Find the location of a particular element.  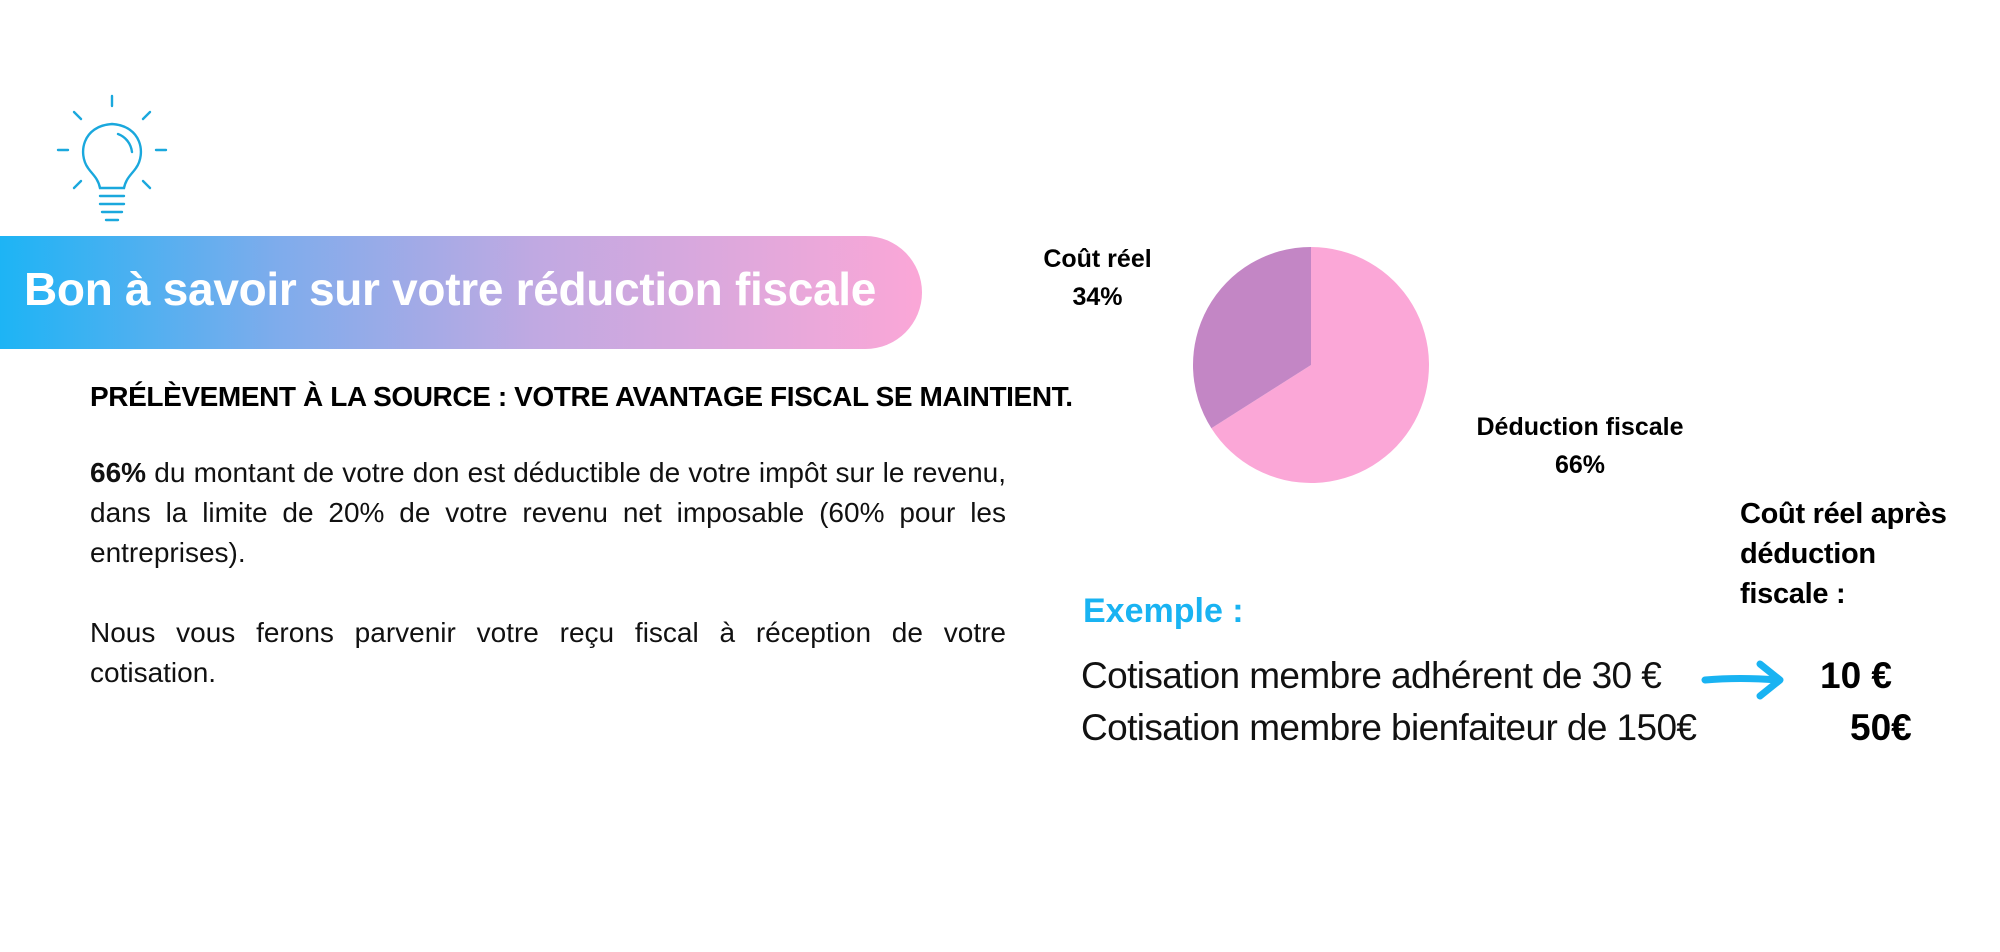

lightbulb-icon is located at coordinates (112, 158).